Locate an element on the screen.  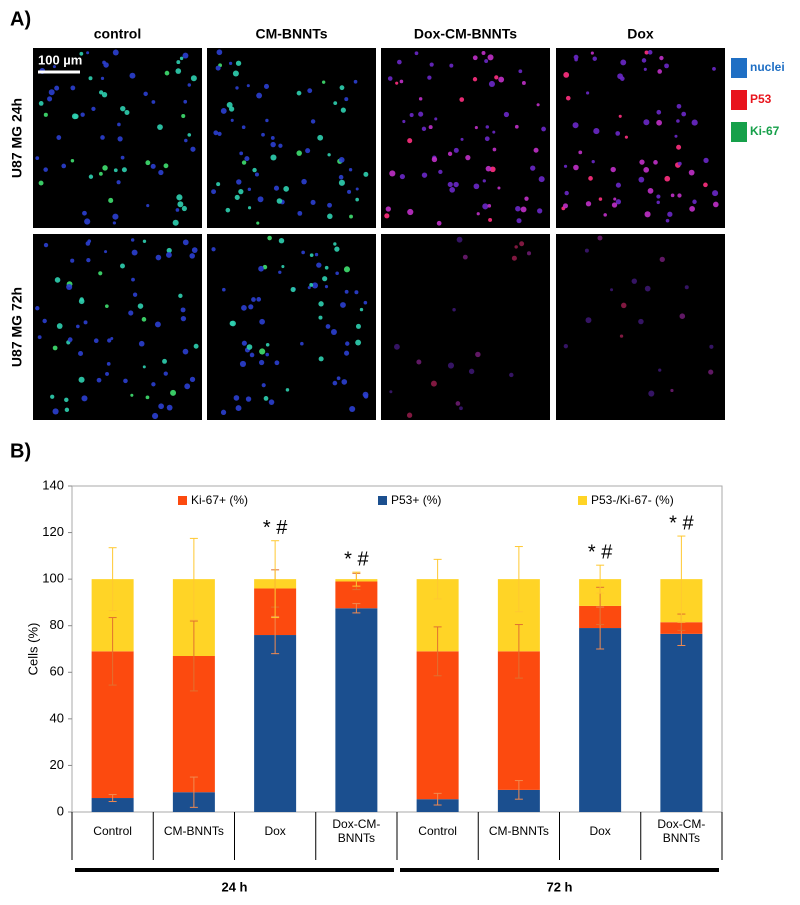
column-header: CM-BNNTs is located at coordinates (291, 34).